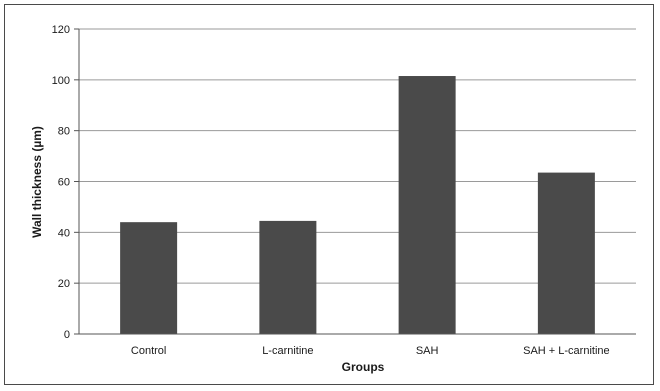 This screenshot has height=391, width=660. I want to click on y-tick-label: 60, so click(64, 183).